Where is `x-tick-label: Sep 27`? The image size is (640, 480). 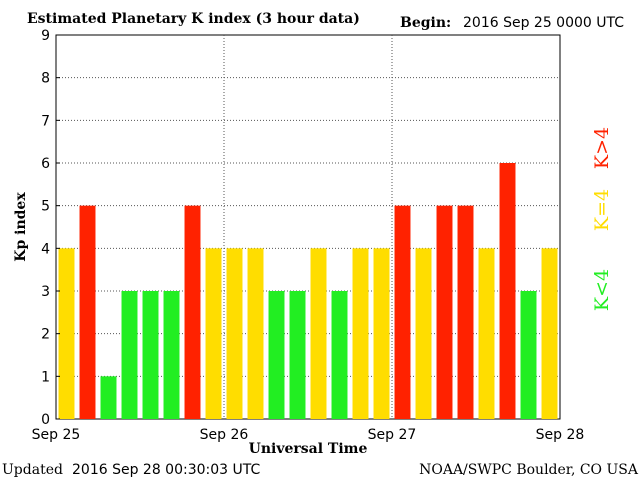
x-tick-label: Sep 27 is located at coordinates (392, 435).